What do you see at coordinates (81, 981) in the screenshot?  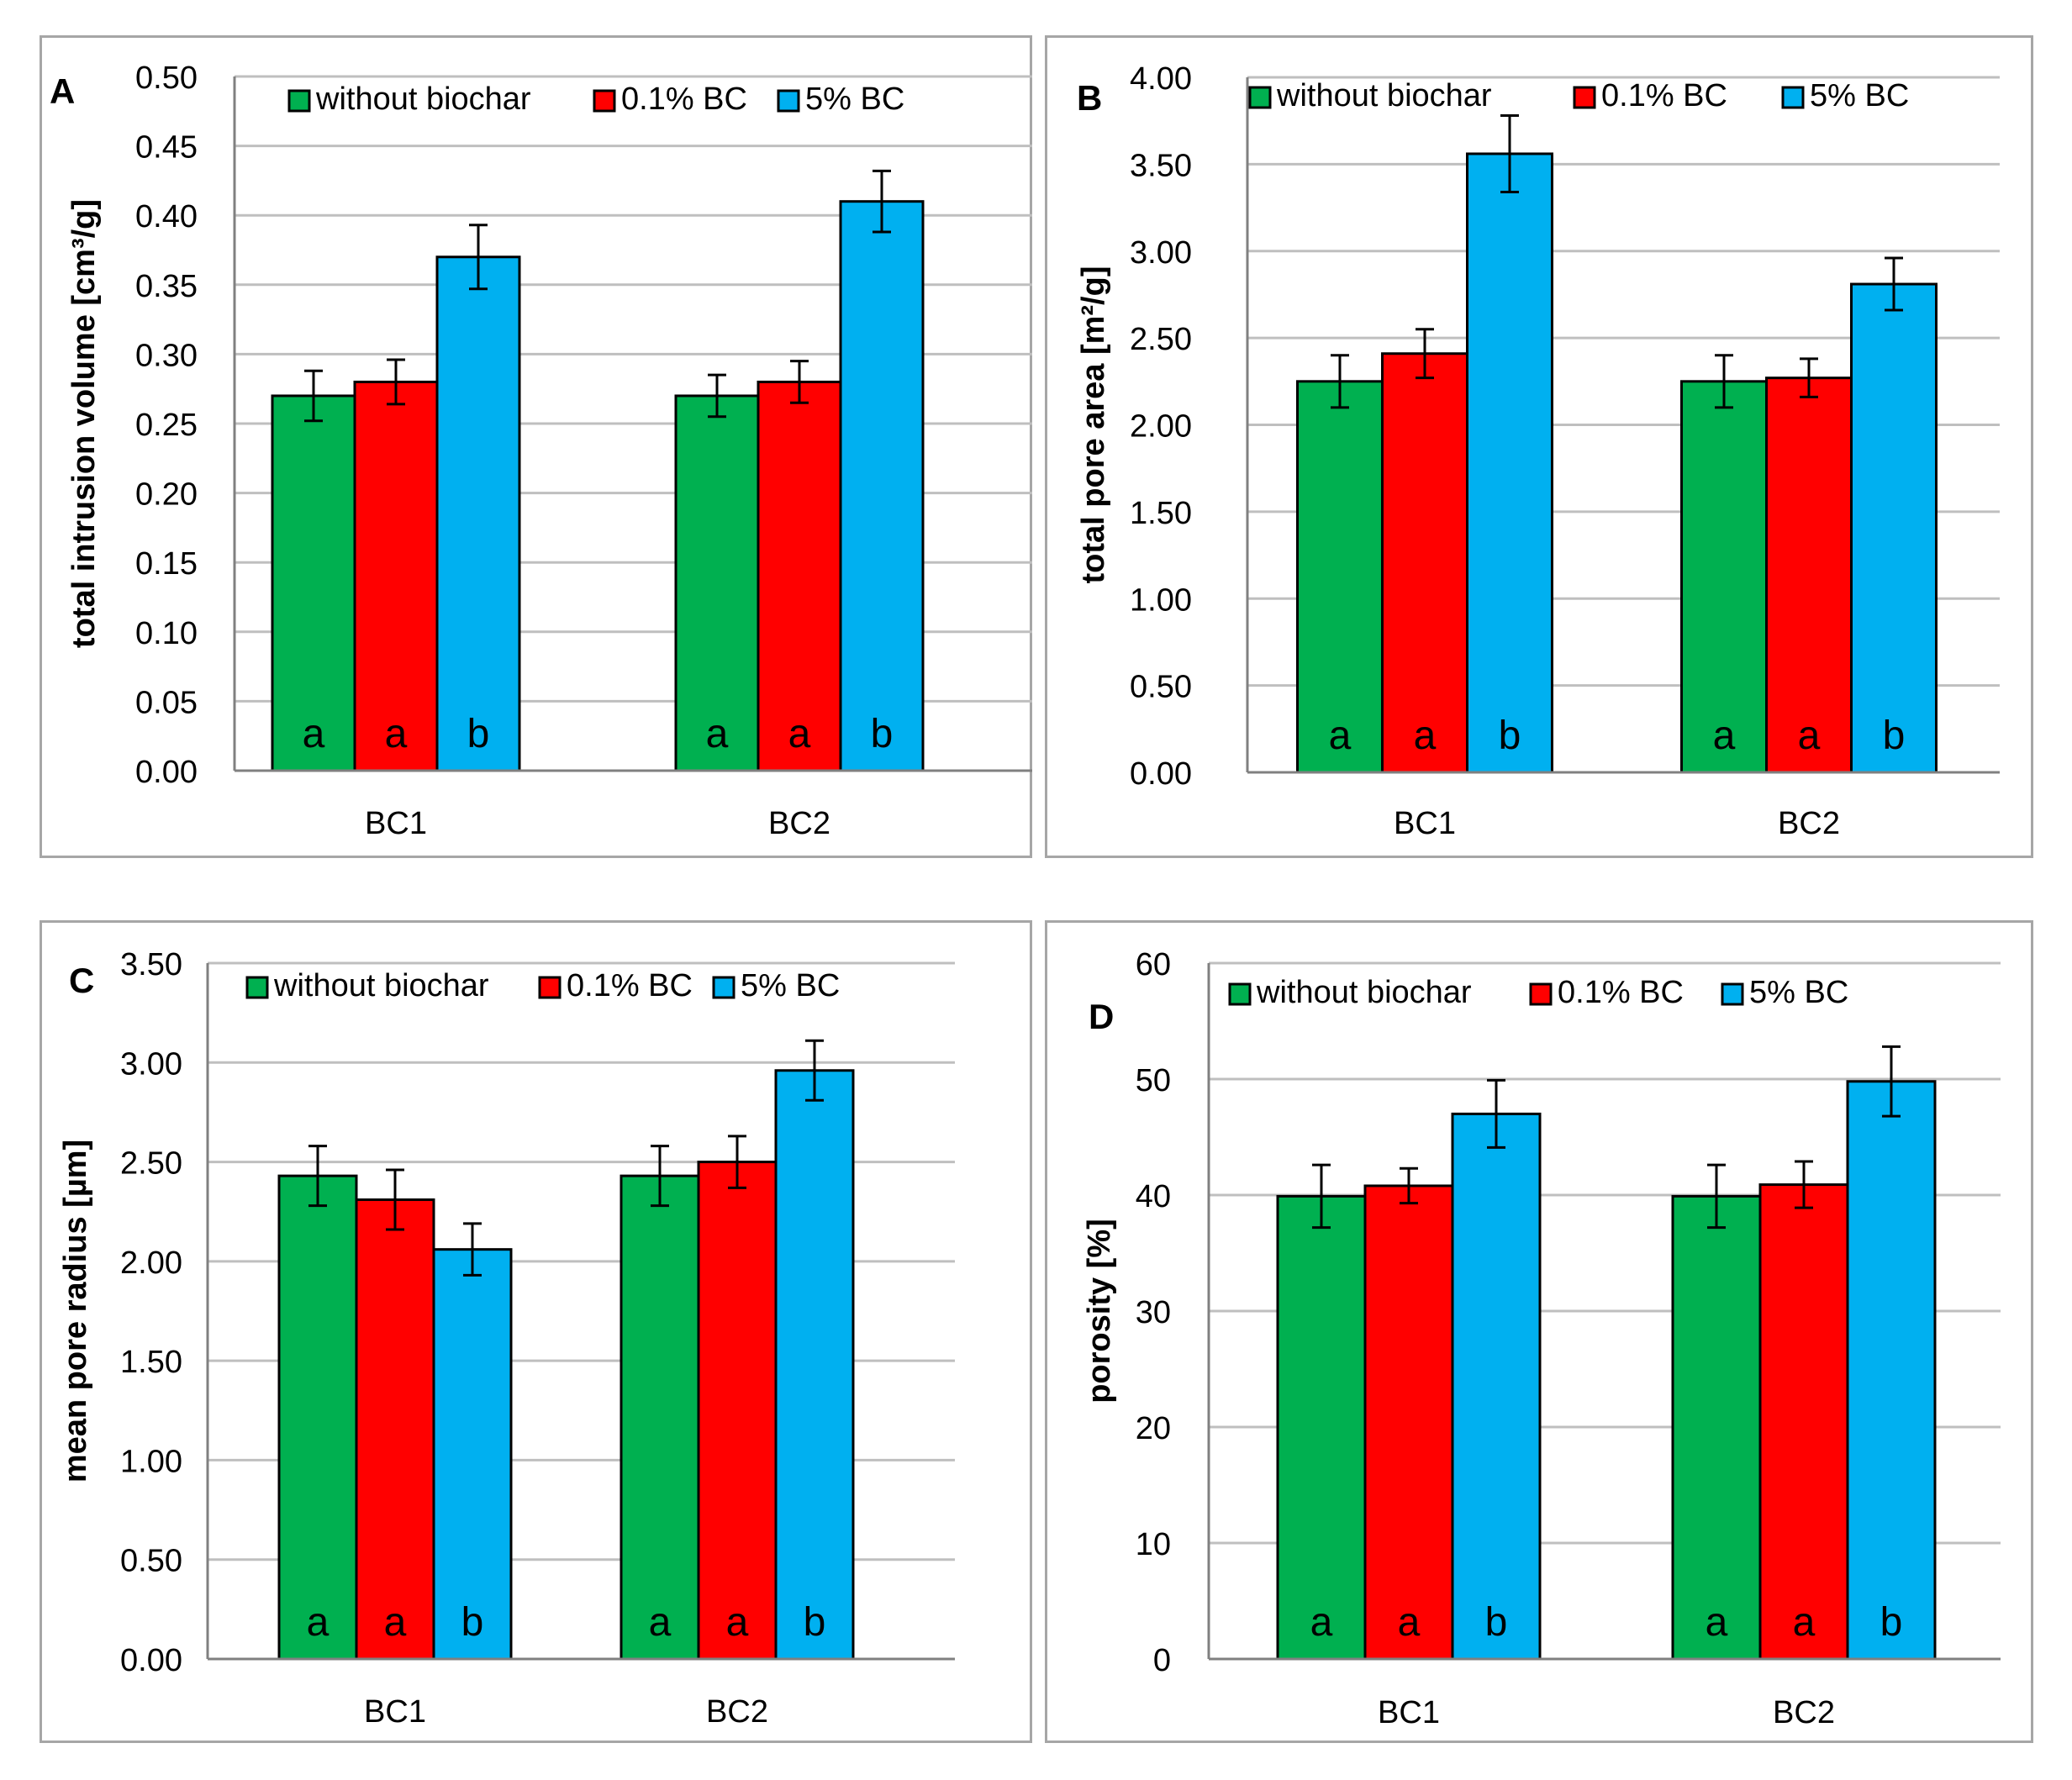 I see `panel-label: C` at bounding box center [81, 981].